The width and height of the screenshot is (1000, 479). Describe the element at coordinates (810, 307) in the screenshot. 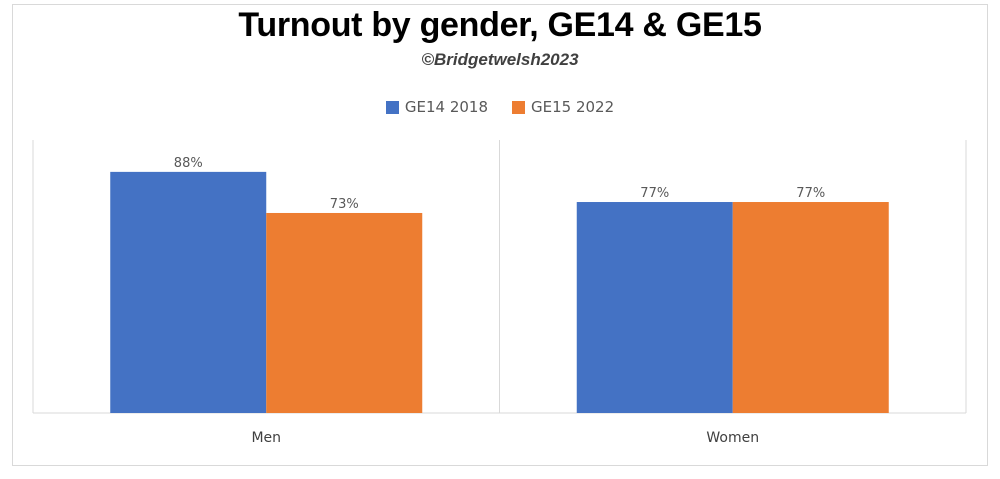

I see `bar-ge15-2022-women` at that location.